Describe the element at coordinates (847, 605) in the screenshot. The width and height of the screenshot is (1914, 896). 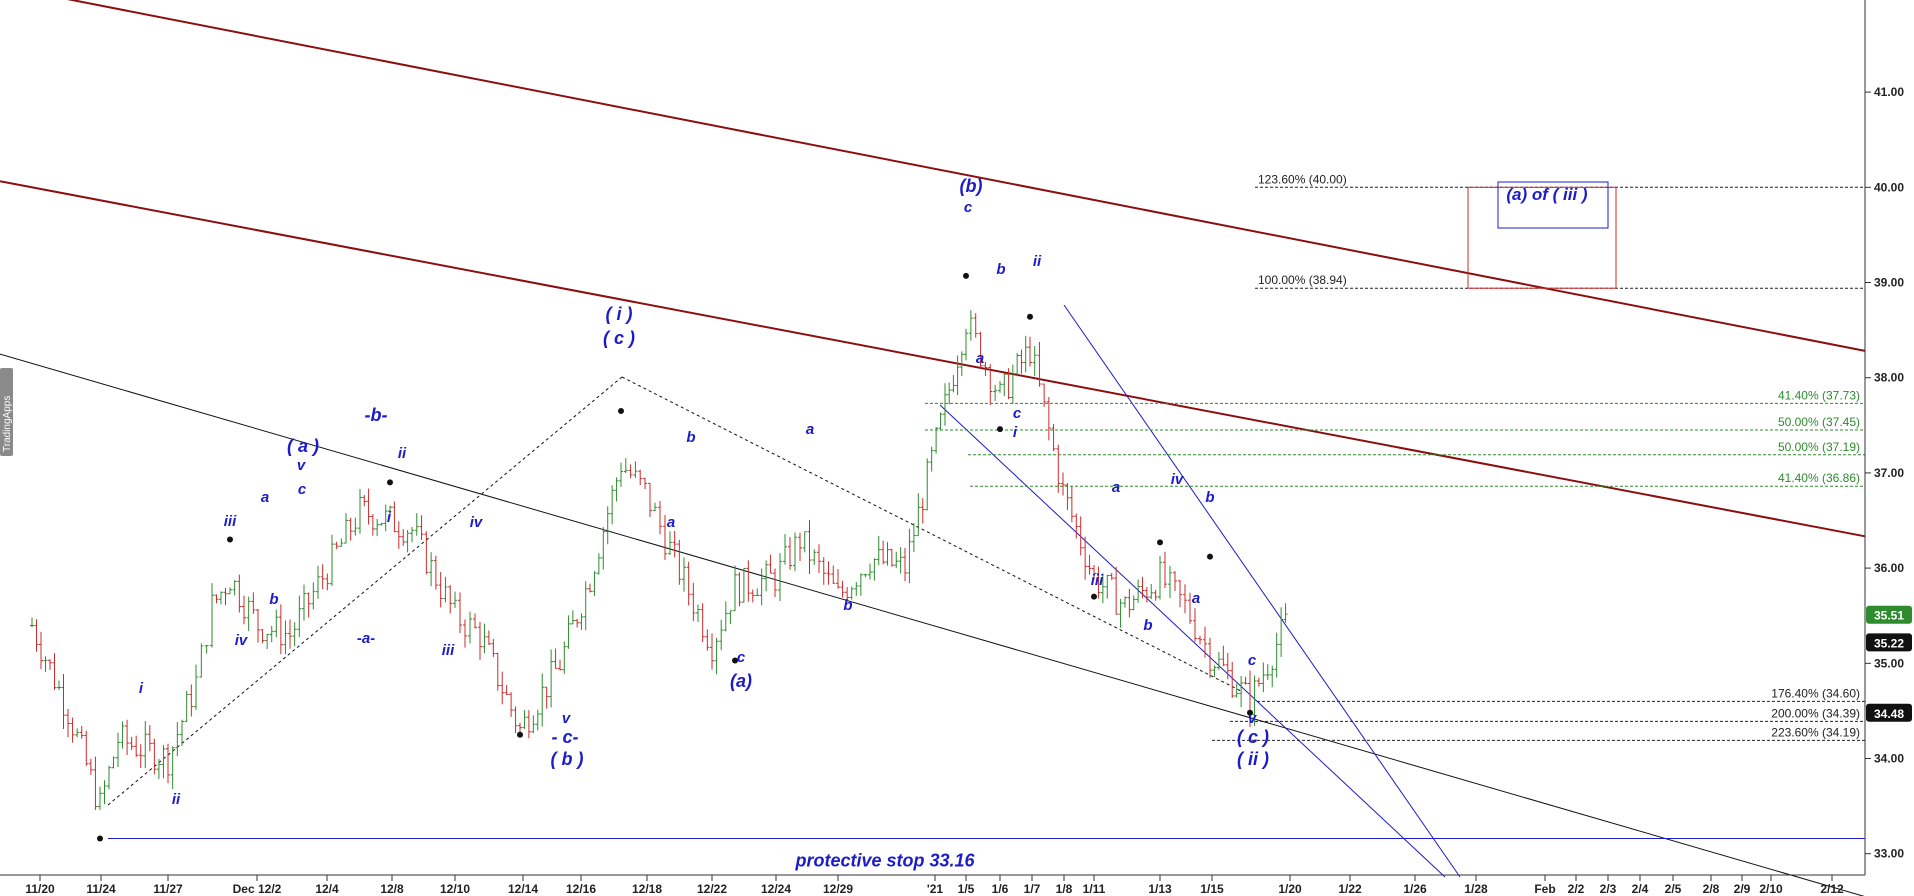
I see `wave-label-25: b` at that location.